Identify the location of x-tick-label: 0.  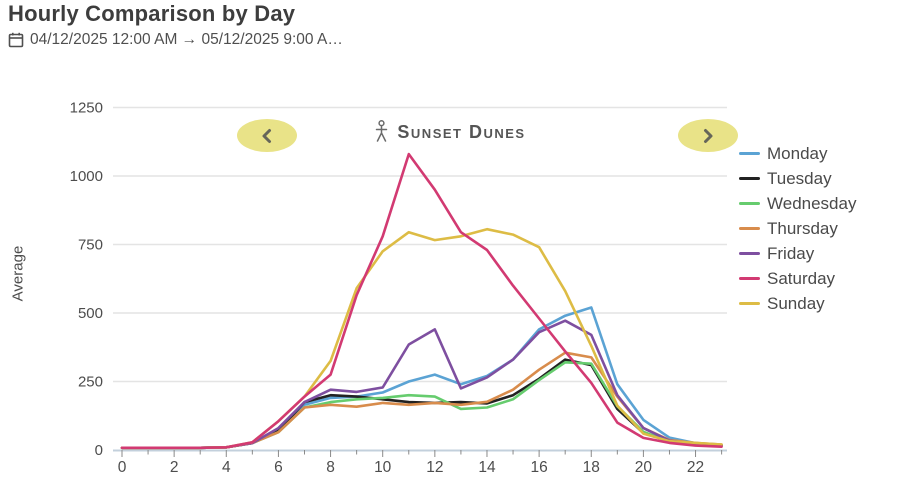
(122, 467).